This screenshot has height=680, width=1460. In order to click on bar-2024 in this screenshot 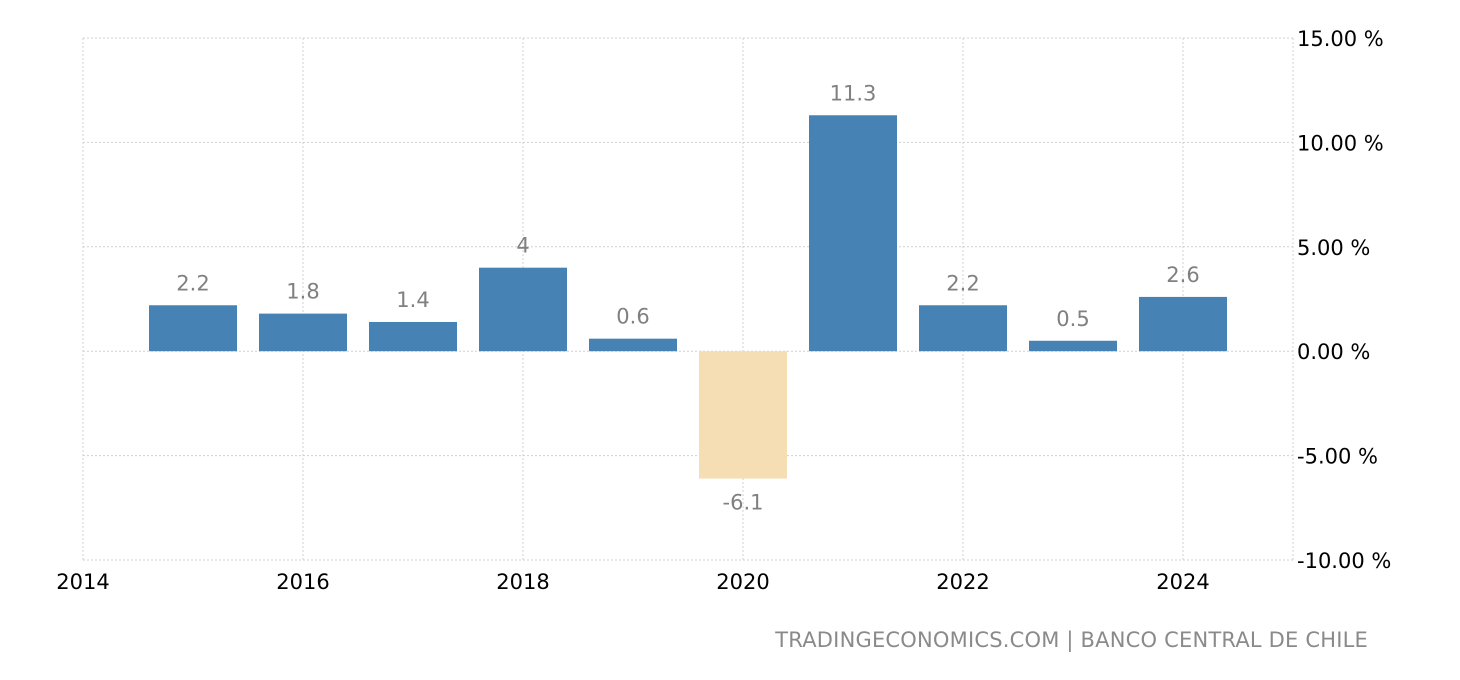, I will do `click(1183, 324)`.